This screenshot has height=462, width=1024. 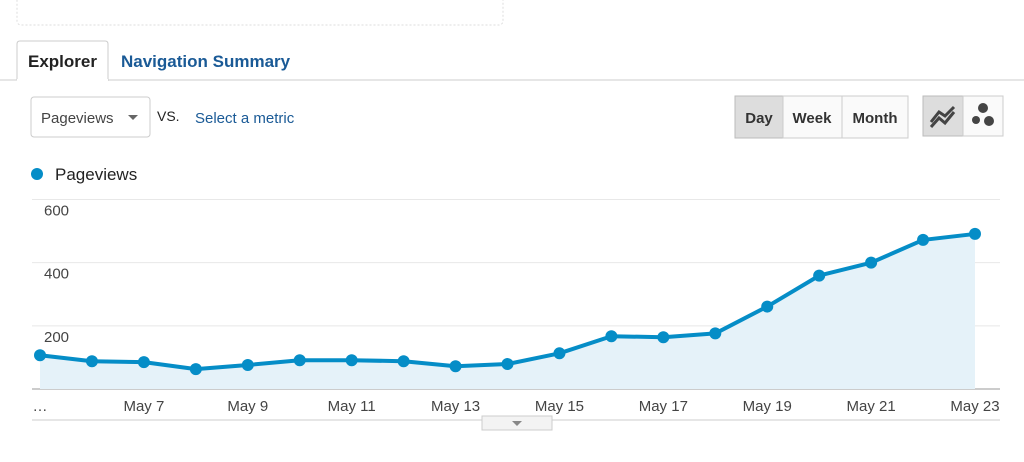 What do you see at coordinates (759, 118) in the screenshot?
I see `btn-day-text: Day` at bounding box center [759, 118].